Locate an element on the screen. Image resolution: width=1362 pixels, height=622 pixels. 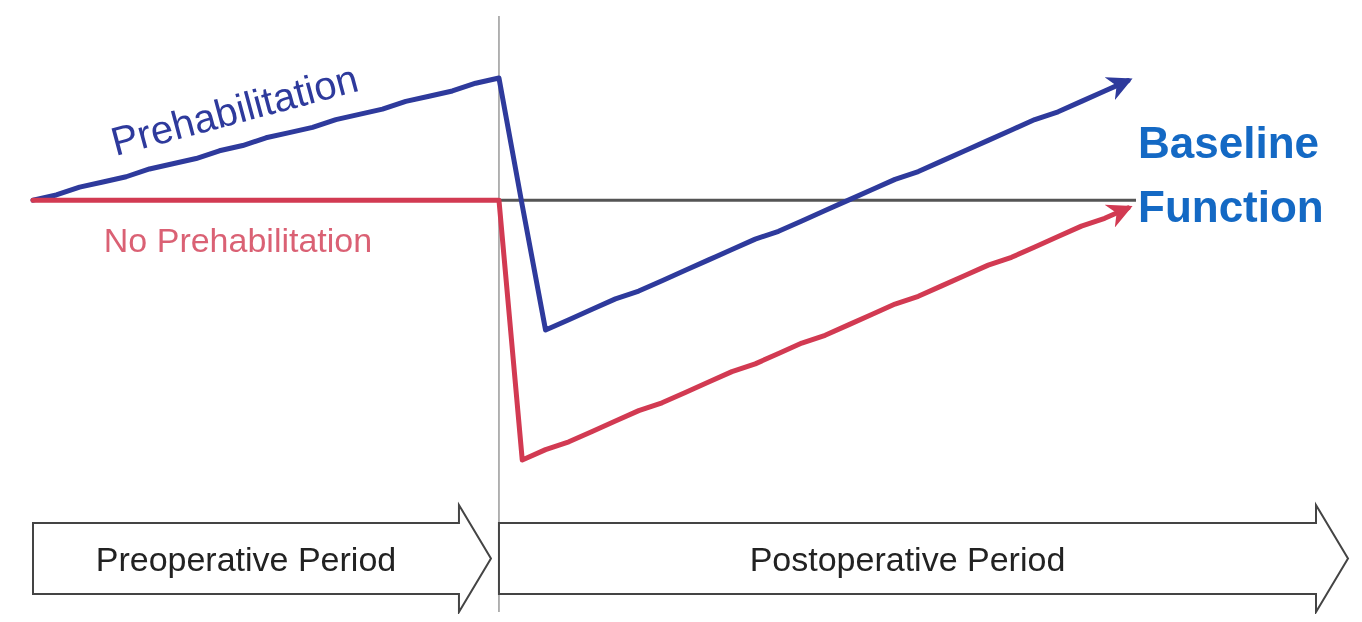
text: Baseline Function is located at coordinates (1231, 175).